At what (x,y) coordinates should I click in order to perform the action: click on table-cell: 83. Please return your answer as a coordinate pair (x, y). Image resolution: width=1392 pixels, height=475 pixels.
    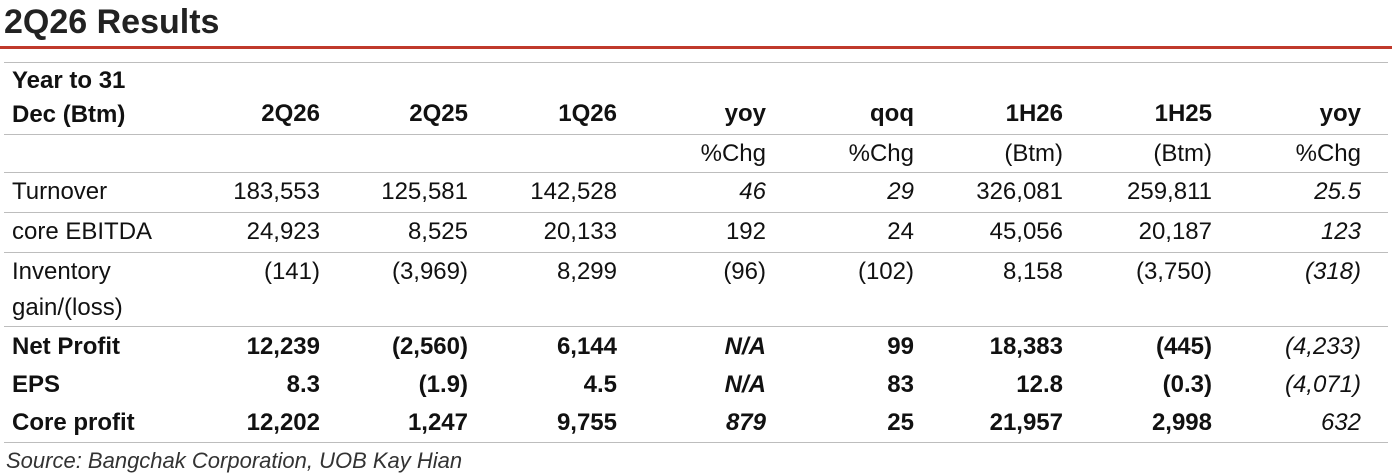
    Looking at the image, I should click on (900, 384).